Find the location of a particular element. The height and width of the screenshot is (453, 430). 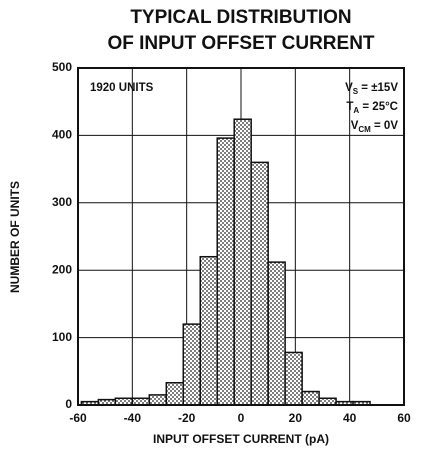

y-tick-label: 100 is located at coordinates (62, 337).